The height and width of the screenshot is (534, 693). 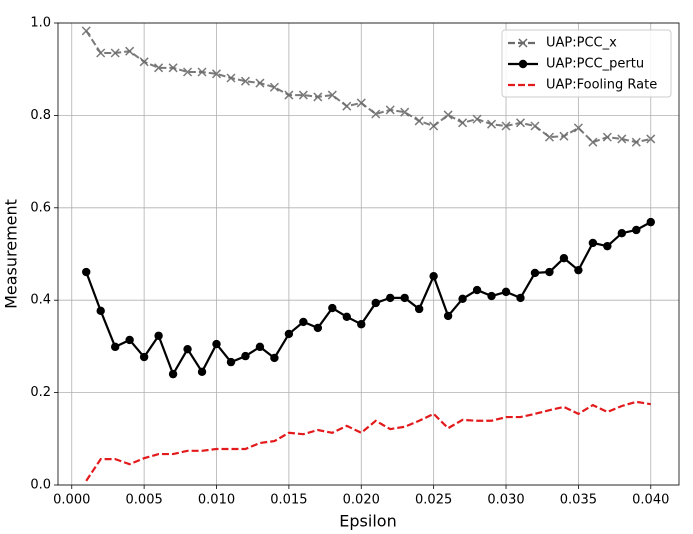 I want to click on legend: UAP:PCC_x UAP:PCC_pertu UAP:Fooling Rate, so click(x=586, y=63).